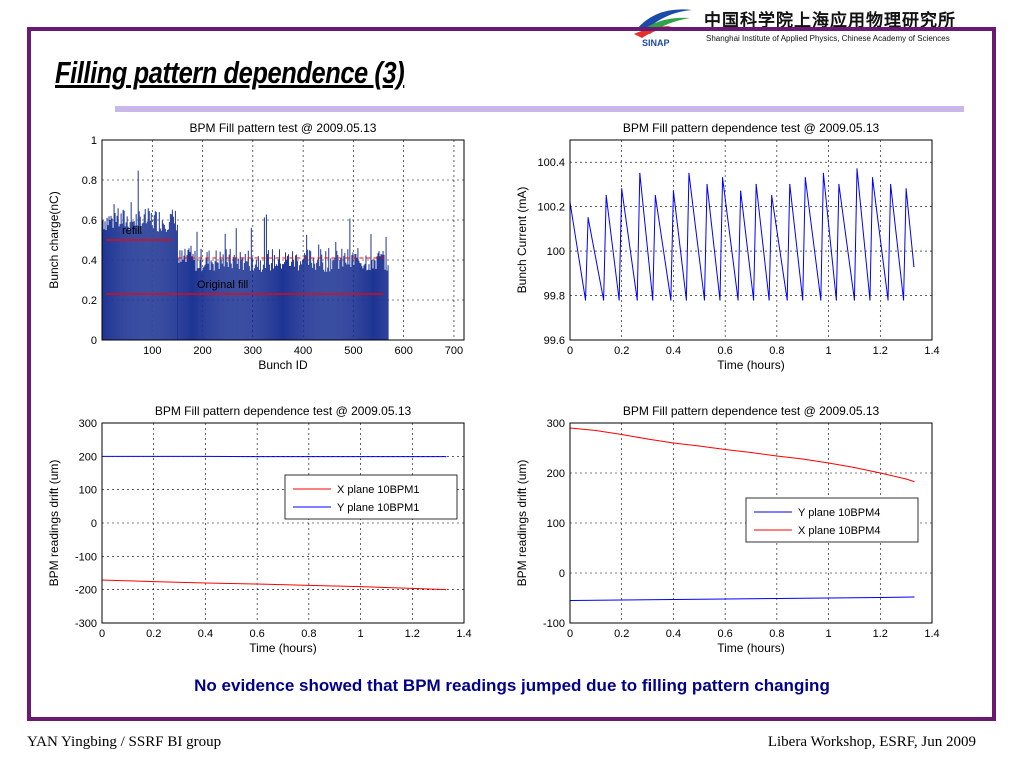  Describe the element at coordinates (361, 634) in the screenshot. I see `x-tick-label: 1` at that location.